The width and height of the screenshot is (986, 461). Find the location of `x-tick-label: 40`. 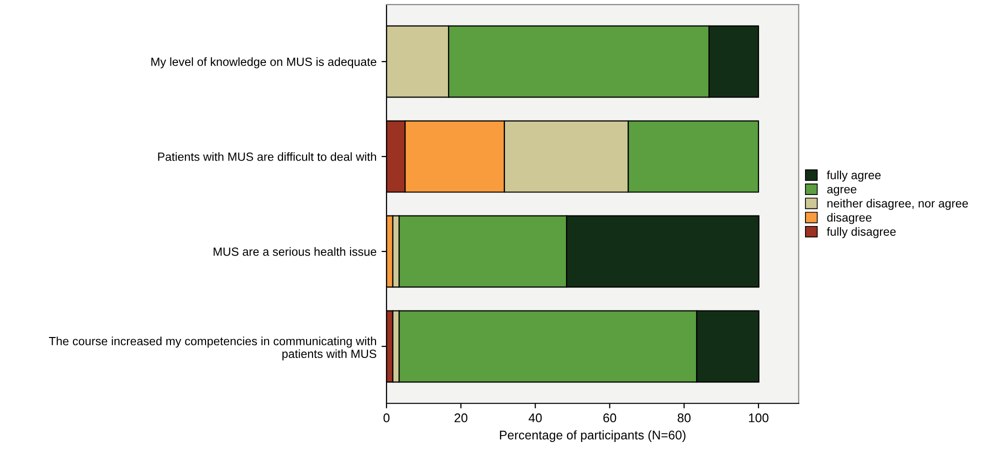

x-tick-label: 40 is located at coordinates (535, 417).